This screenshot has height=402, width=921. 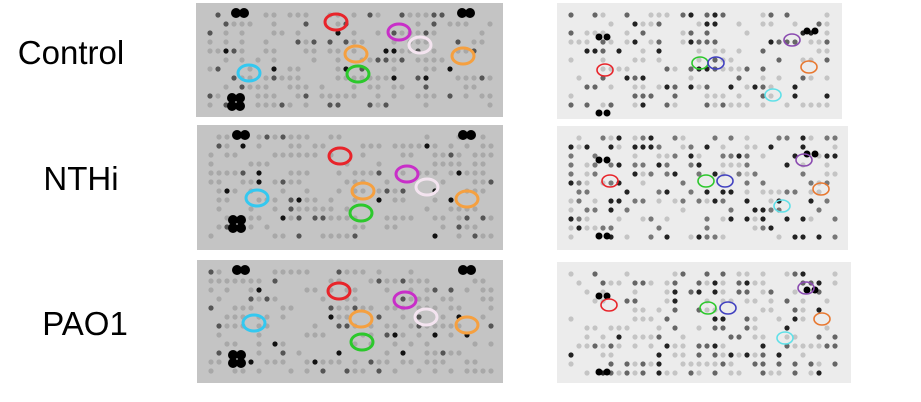 I want to click on reference-spot, so click(x=607, y=113).